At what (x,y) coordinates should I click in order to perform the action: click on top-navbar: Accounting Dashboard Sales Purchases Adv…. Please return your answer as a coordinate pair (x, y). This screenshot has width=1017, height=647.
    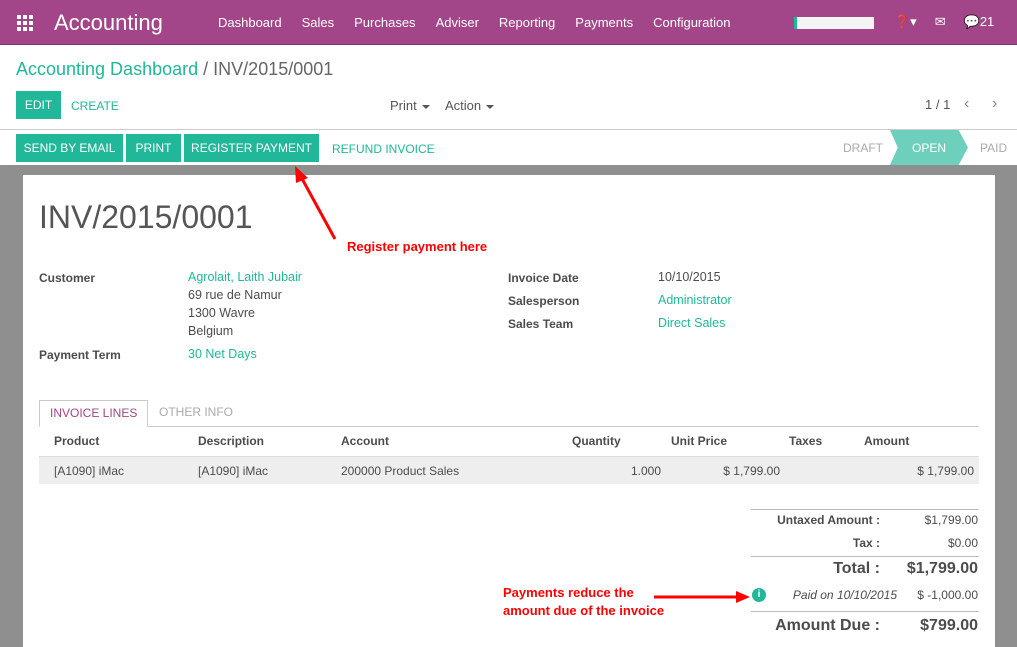
    Looking at the image, I should click on (508, 22).